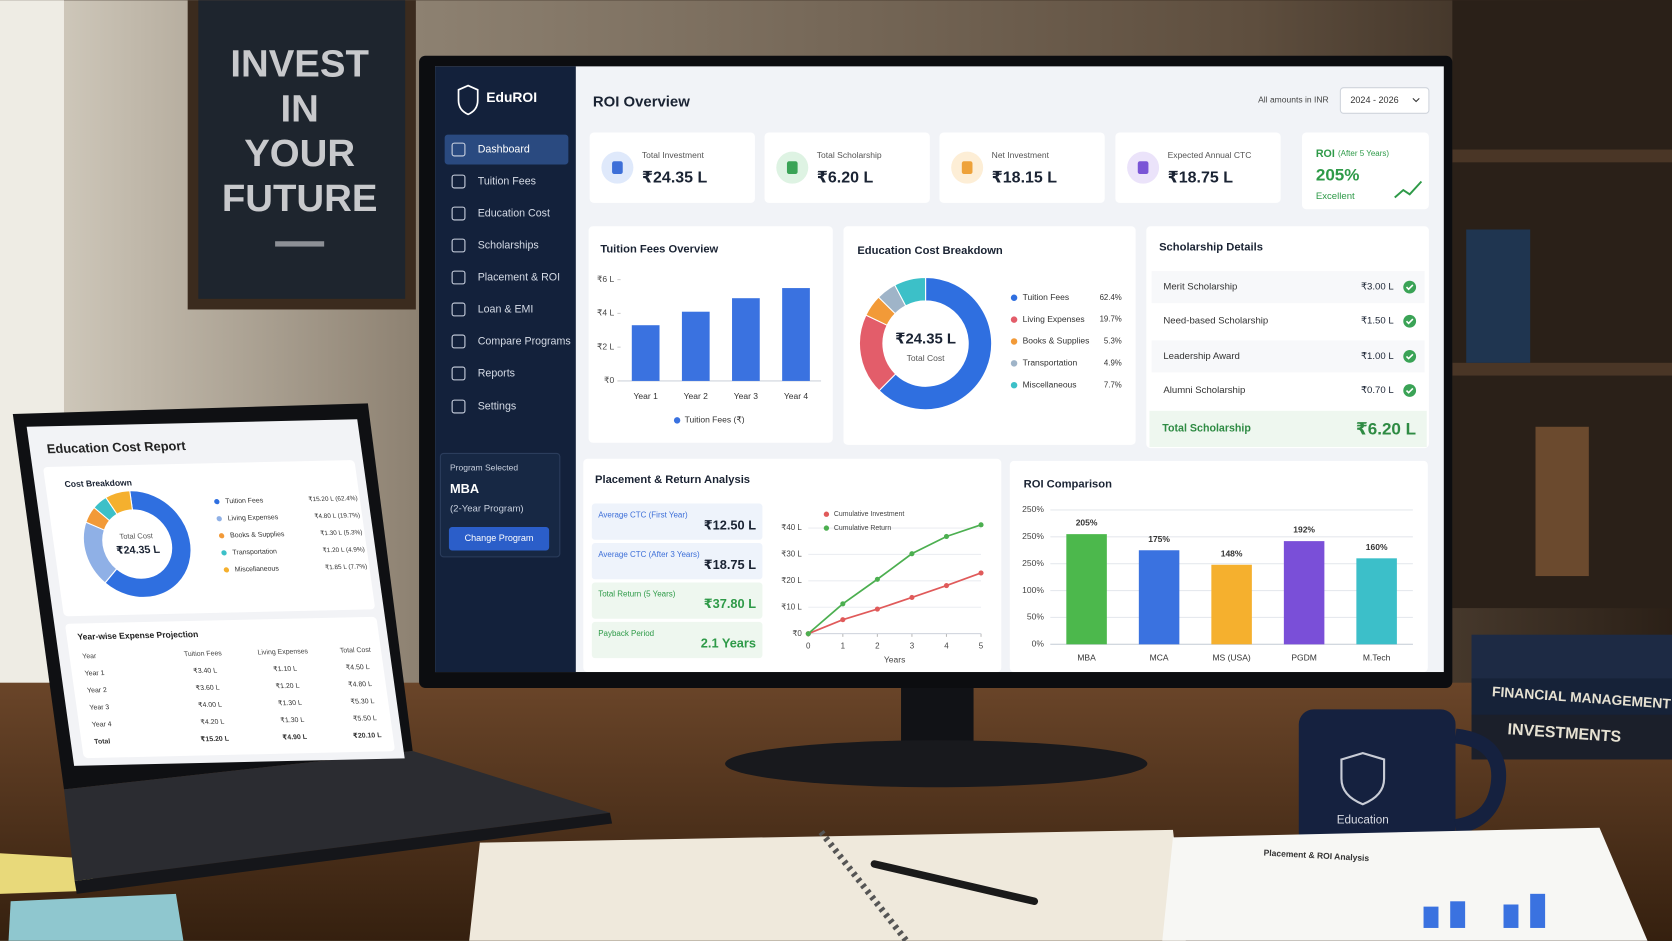 Image resolution: width=1672 pixels, height=941 pixels. I want to click on pen, so click(954, 883).